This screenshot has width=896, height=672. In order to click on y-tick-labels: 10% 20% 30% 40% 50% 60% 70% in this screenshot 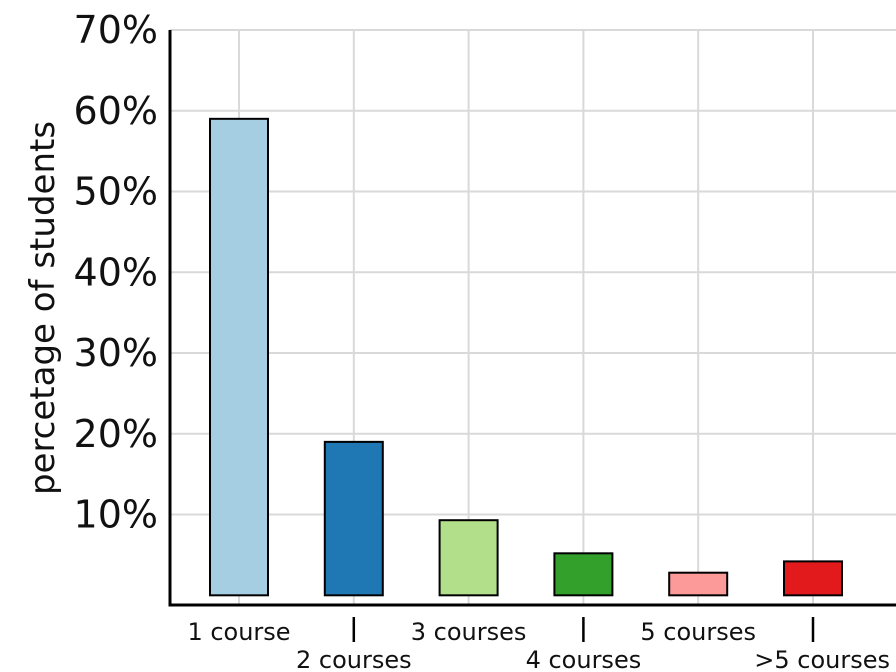, I will do `click(116, 272)`.